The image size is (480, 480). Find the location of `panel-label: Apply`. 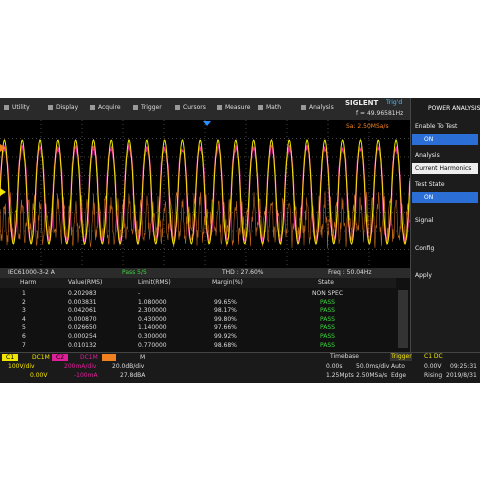

panel-label: Apply is located at coordinates (423, 275).